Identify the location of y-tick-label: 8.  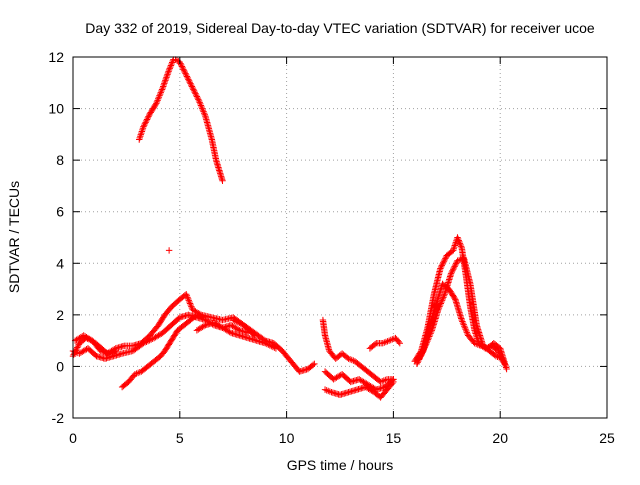
(60, 160).